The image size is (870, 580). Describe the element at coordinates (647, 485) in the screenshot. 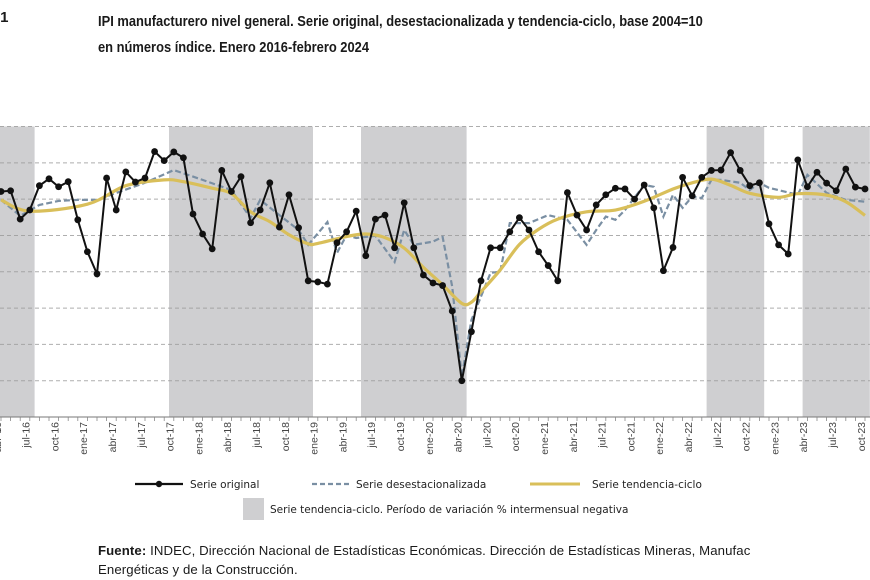

I see `legend-trend-label: Serie tendencia-ciclo` at that location.